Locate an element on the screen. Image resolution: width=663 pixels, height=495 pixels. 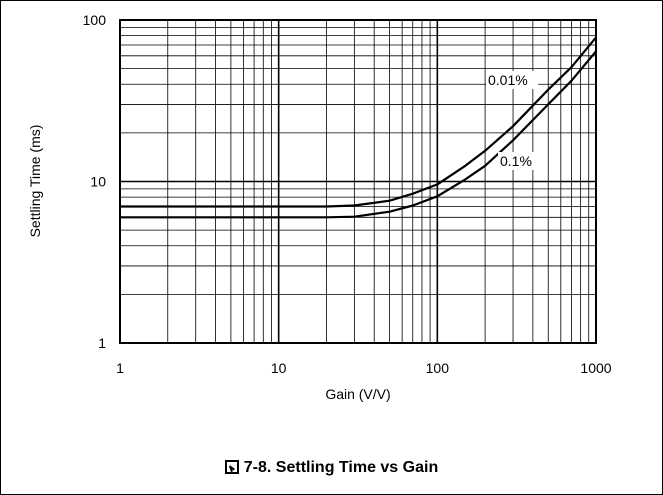
x-tick-label: 1000 is located at coordinates (595, 368).